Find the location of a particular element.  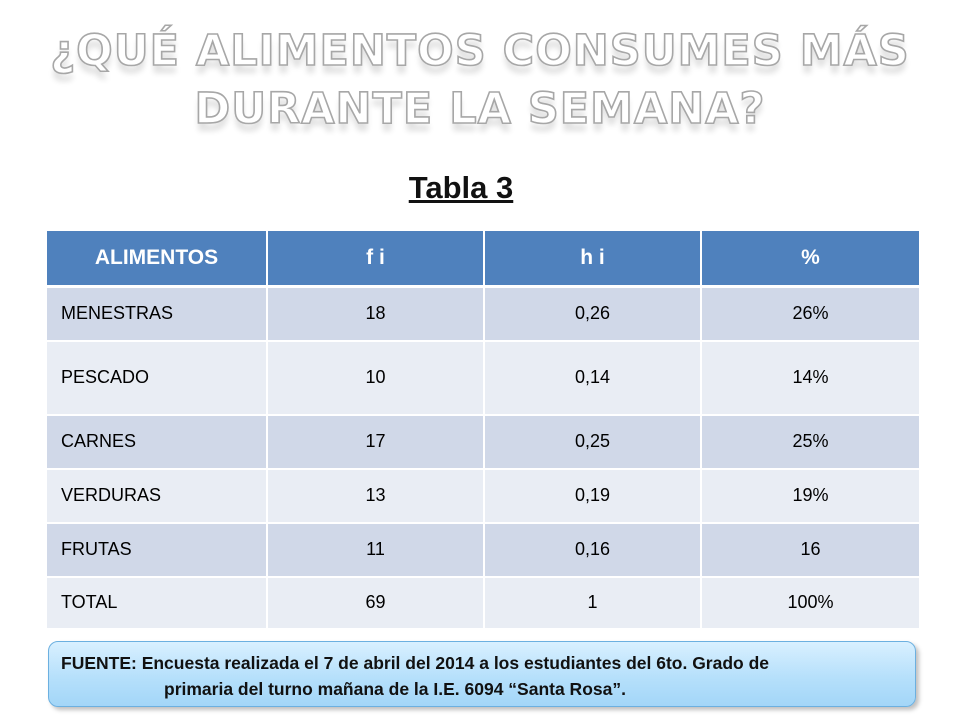

cell-hi: 0,16 is located at coordinates (593, 550).